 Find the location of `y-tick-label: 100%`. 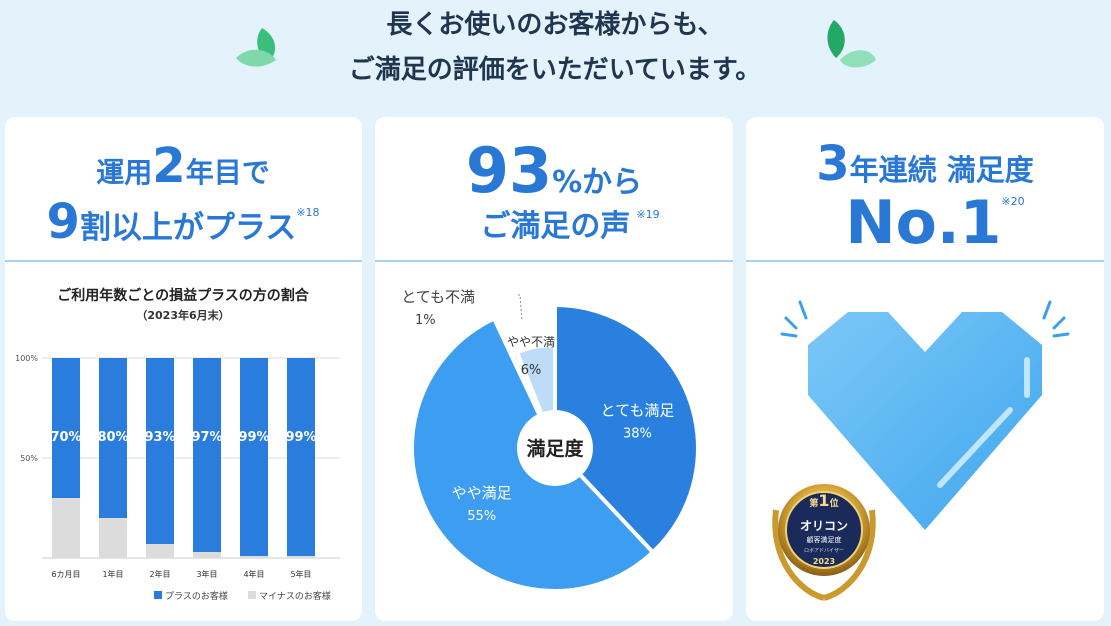

y-tick-label: 100% is located at coordinates (26, 358).